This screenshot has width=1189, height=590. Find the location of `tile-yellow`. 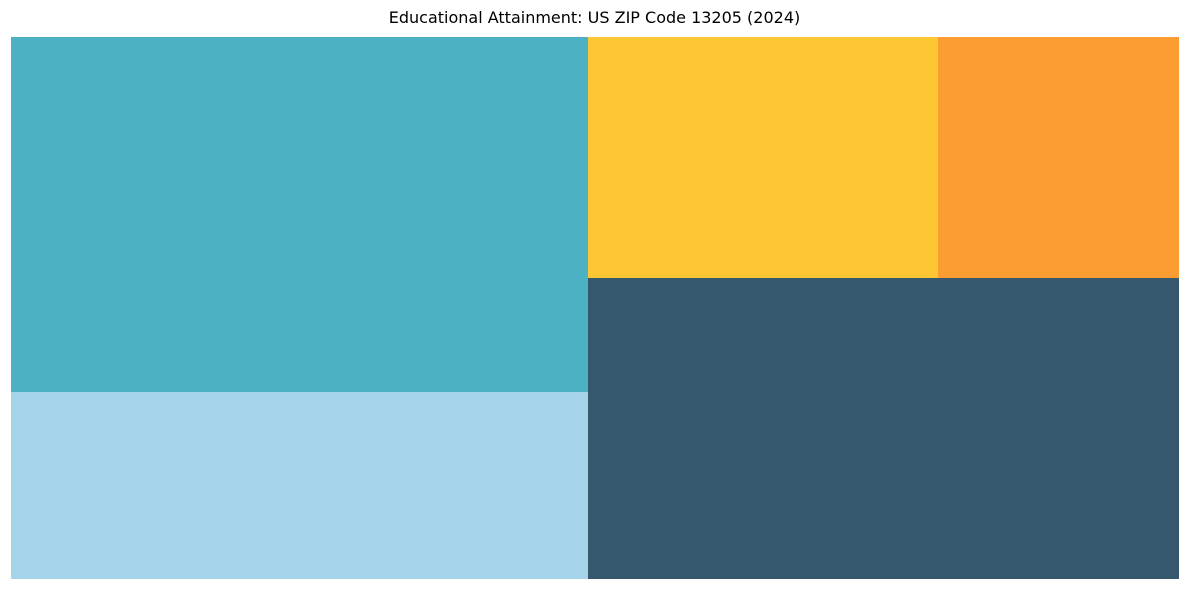

tile-yellow is located at coordinates (763, 157).